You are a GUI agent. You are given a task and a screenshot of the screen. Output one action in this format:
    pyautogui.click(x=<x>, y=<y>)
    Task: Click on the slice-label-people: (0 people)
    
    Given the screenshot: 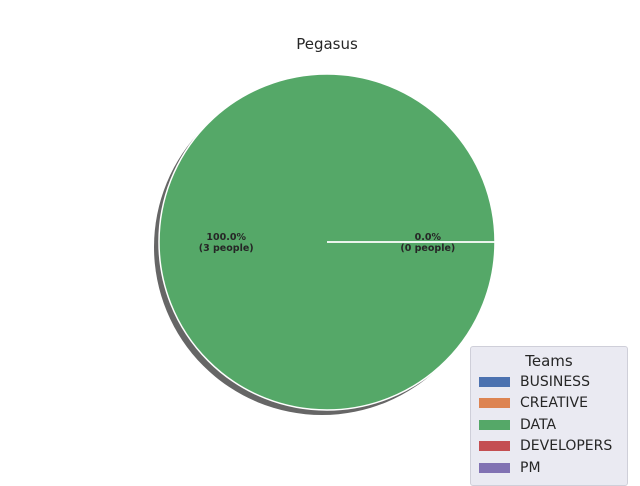 What is the action you would take?
    pyautogui.click(x=427, y=248)
    